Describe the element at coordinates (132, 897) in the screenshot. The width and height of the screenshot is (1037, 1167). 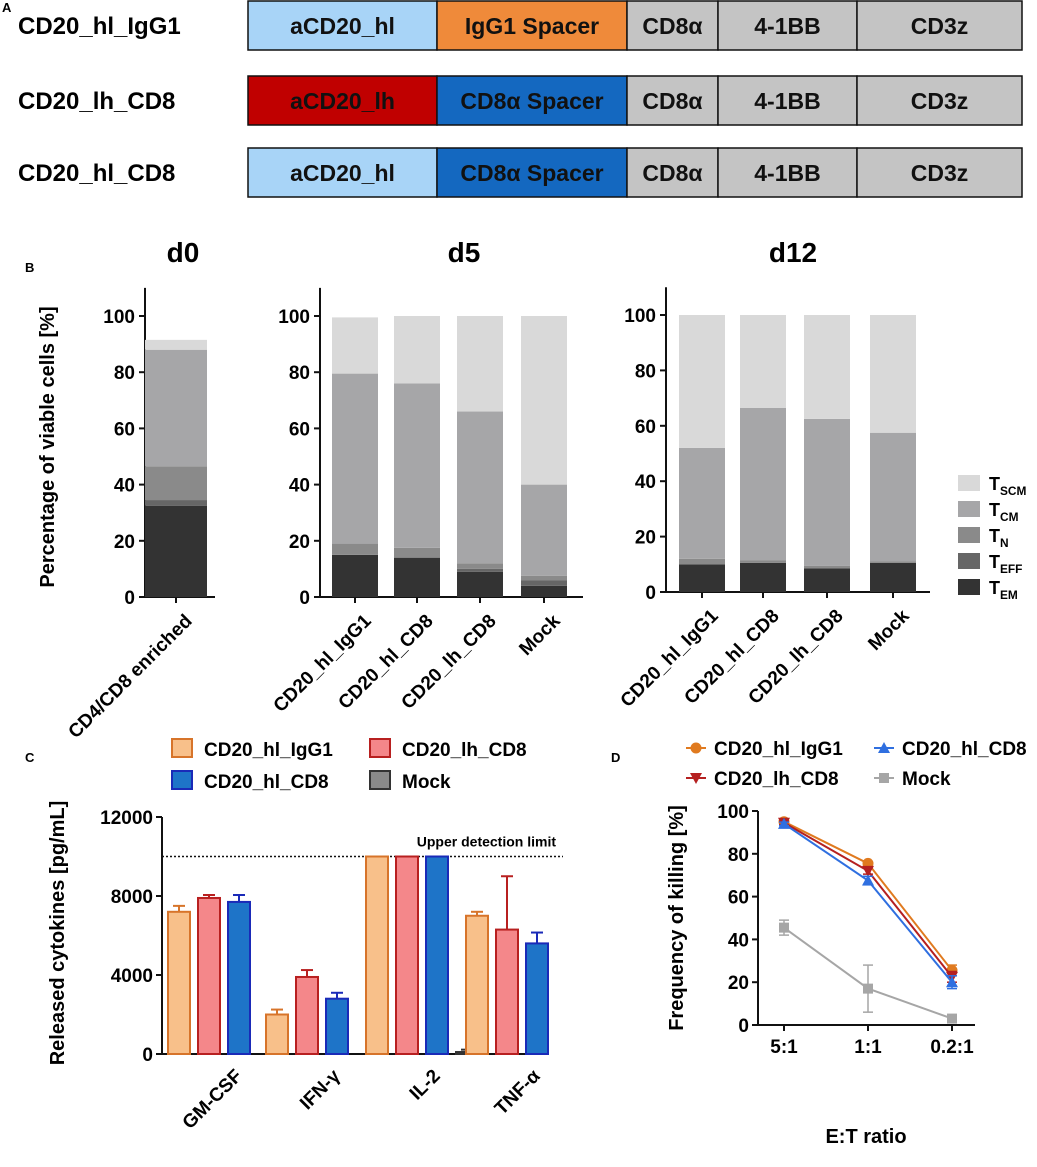
I see `y-tick-label-c-8000: 8000` at that location.